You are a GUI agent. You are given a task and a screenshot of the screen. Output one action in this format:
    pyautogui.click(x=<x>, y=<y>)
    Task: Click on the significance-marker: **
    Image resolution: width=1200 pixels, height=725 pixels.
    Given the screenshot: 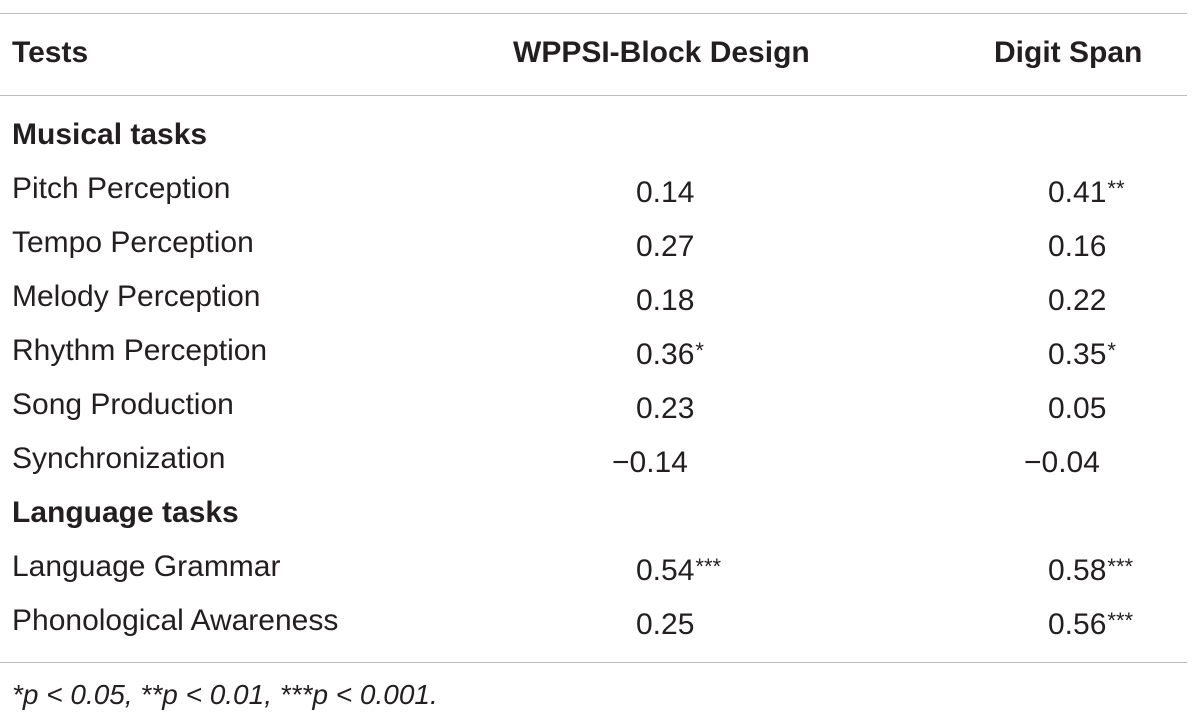 What is the action you would take?
    pyautogui.click(x=1116, y=188)
    